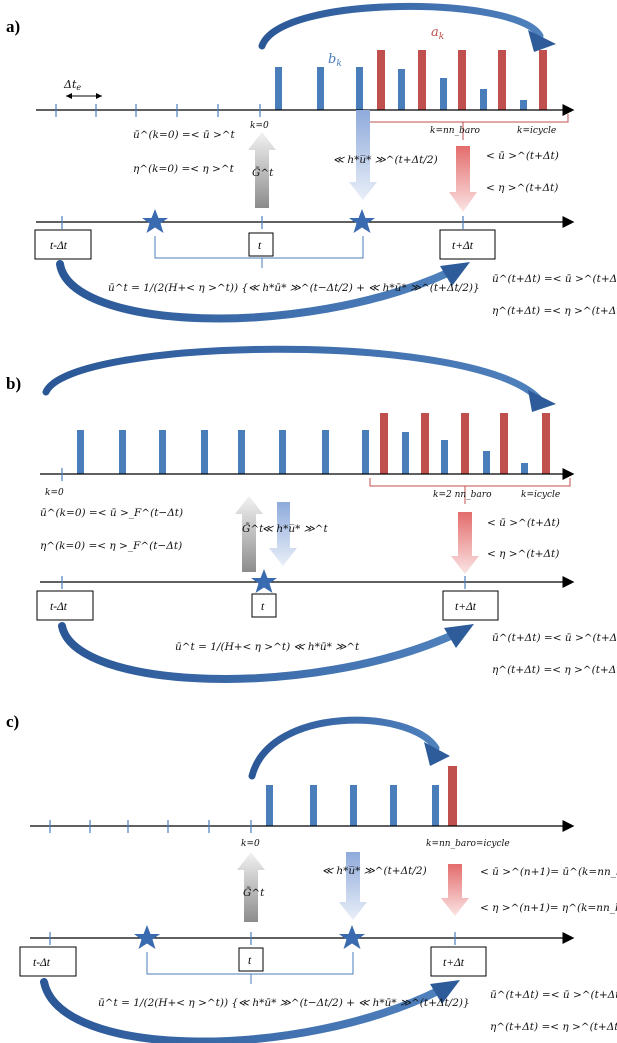 This screenshot has height=1043, width=617. I want to click on bars-red-b, so click(465, 443).